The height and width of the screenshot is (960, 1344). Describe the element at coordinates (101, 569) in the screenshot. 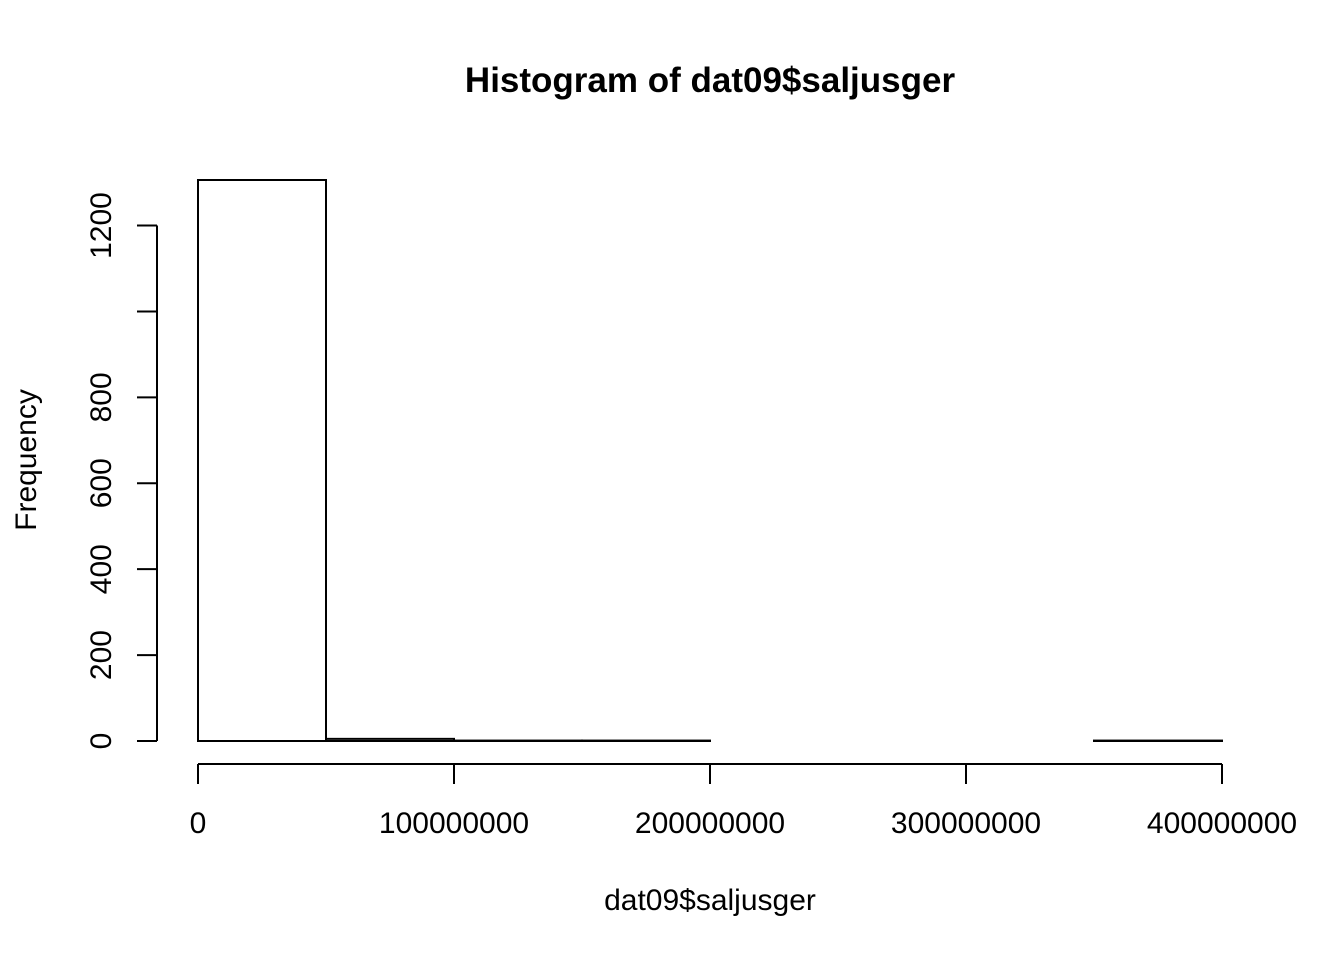

I see `y-tick-label: 400` at that location.